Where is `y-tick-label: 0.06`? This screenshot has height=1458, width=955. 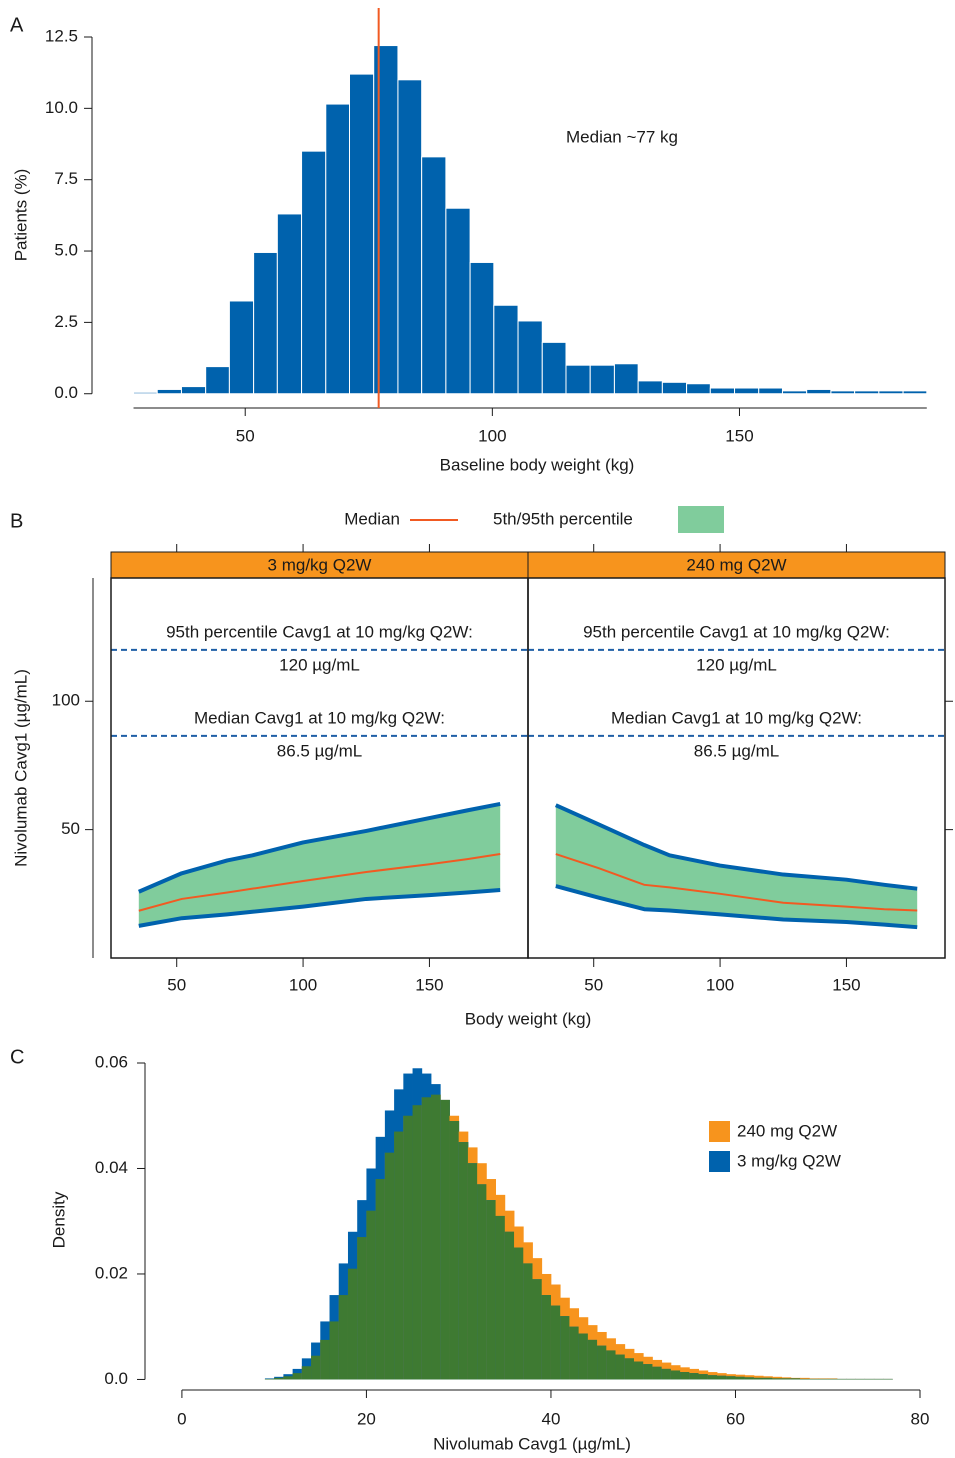 y-tick-label: 0.06 is located at coordinates (111, 1061).